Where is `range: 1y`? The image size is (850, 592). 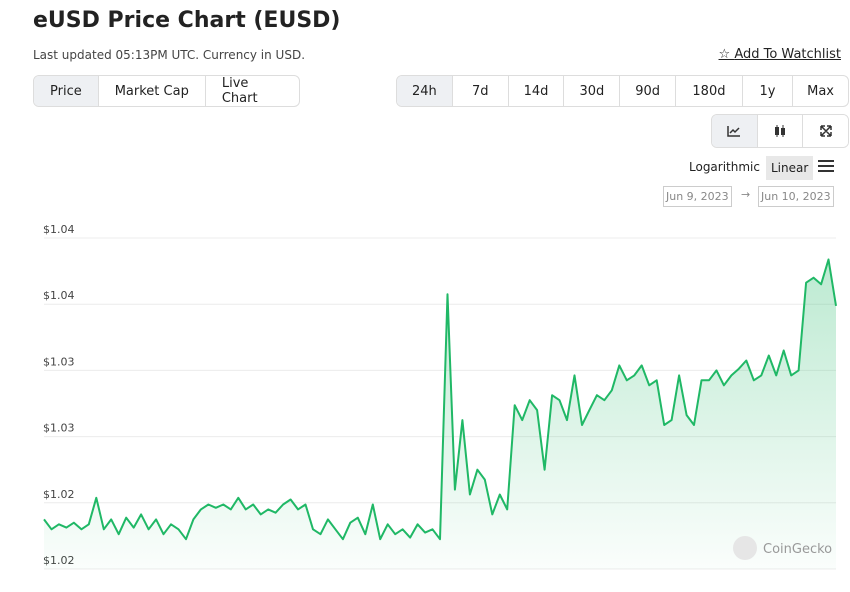
range: 1y is located at coordinates (766, 91).